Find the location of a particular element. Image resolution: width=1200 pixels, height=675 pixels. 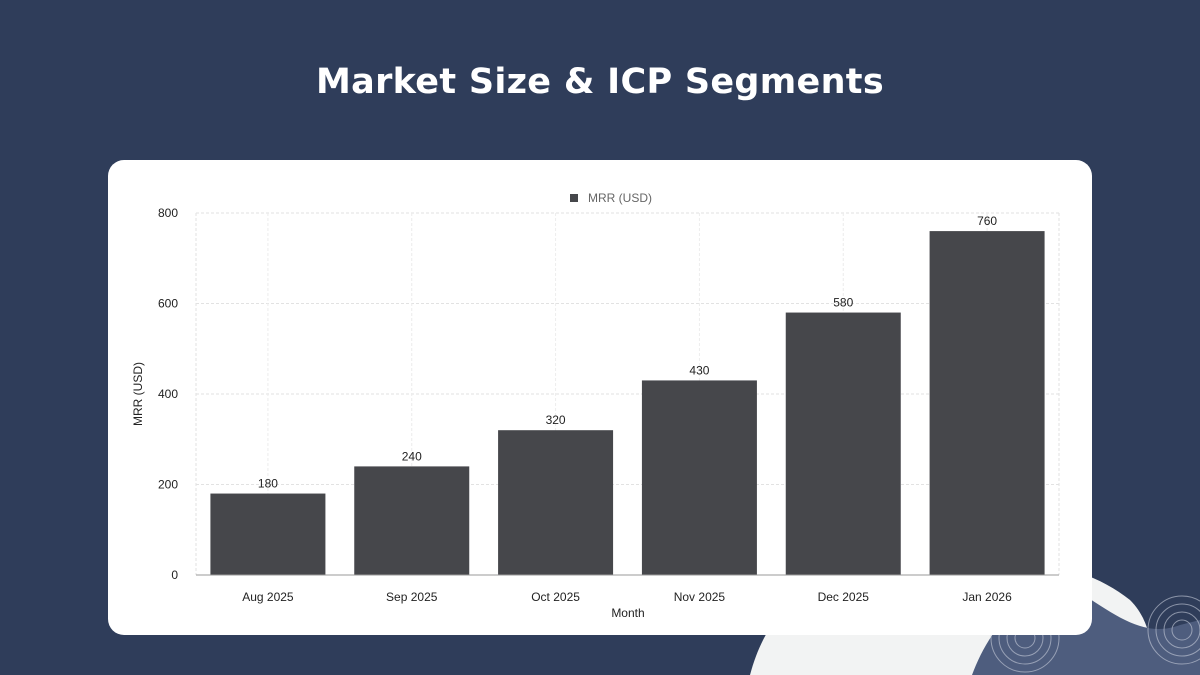

y-axis-title: MRR (USD) is located at coordinates (138, 394).